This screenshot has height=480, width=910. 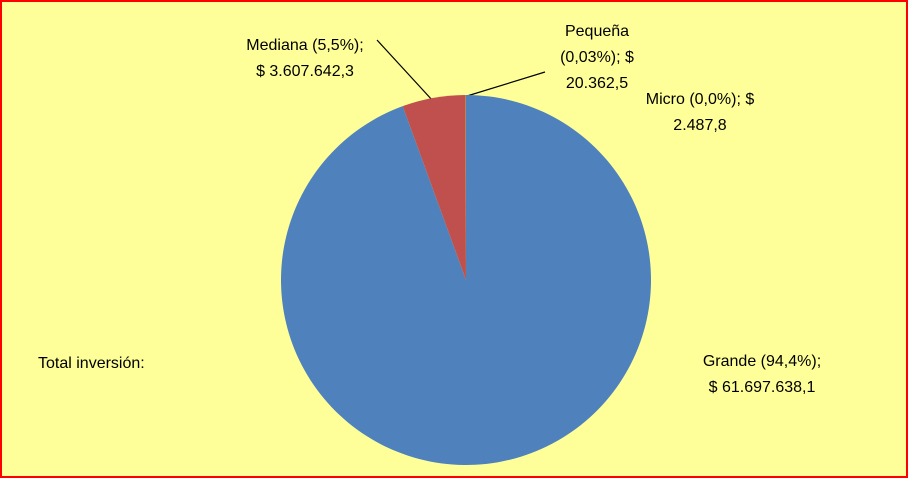 What do you see at coordinates (699, 125) in the screenshot?
I see `data-label: 2.487,8` at bounding box center [699, 125].